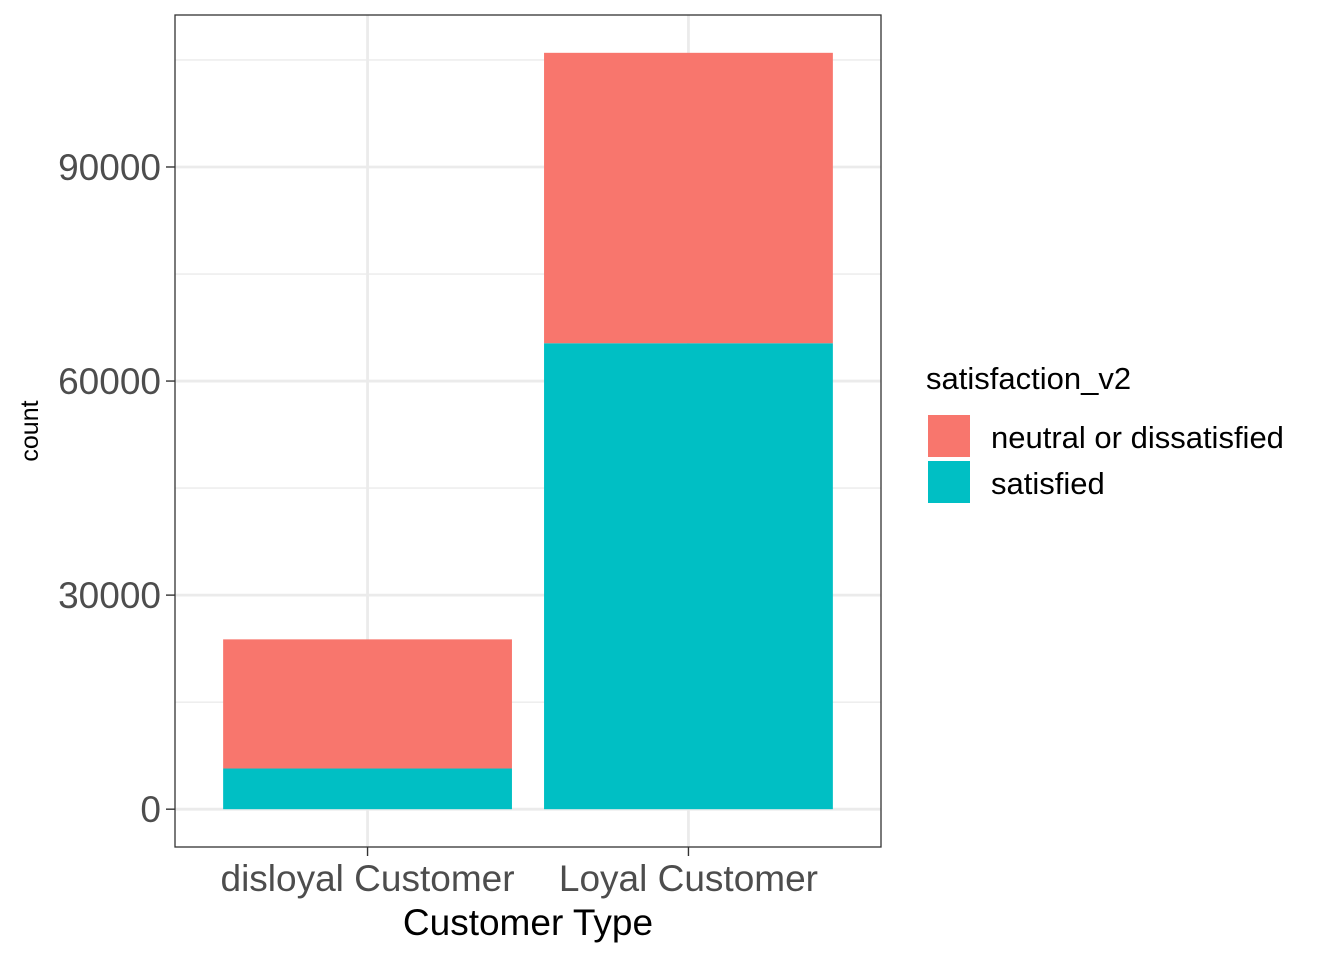 The height and width of the screenshot is (960, 1344). Describe the element at coordinates (519, 873) in the screenshot. I see `x-axis: disloyal Customer Loyal Customer` at that location.